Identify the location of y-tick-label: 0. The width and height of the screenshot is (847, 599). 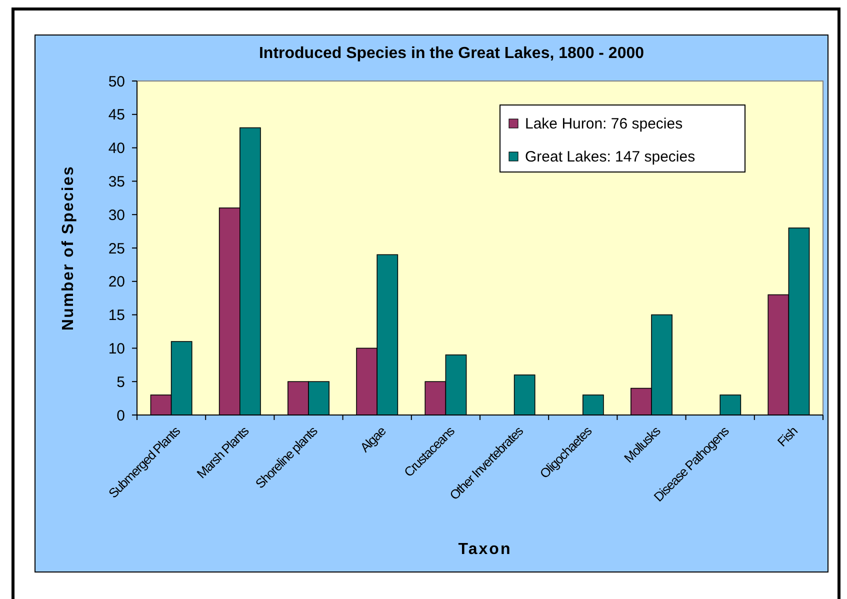
(120, 415).